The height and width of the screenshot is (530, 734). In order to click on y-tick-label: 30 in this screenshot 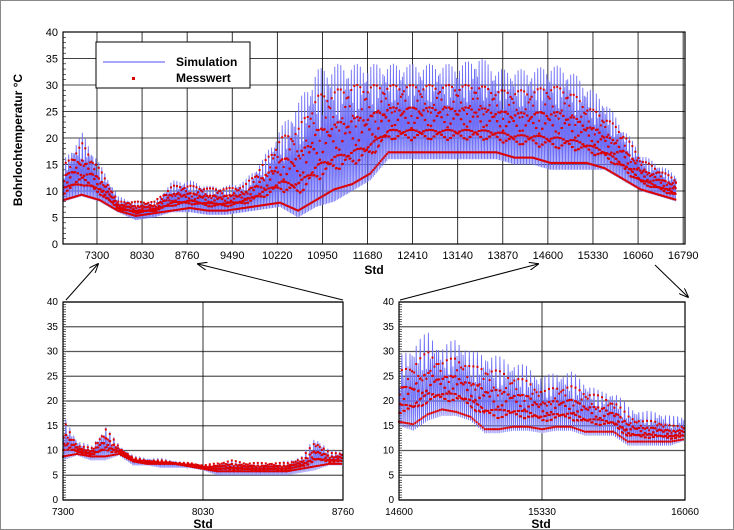, I will do `click(389, 352)`.